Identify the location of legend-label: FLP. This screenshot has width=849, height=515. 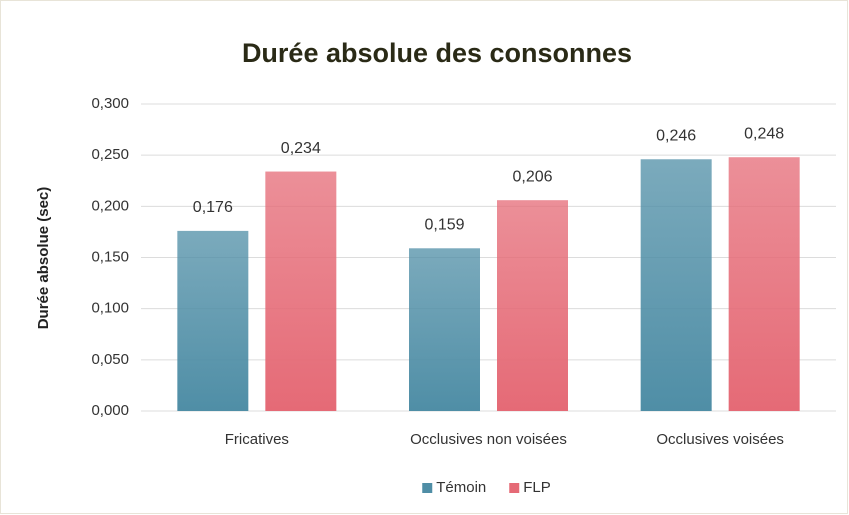
(537, 487).